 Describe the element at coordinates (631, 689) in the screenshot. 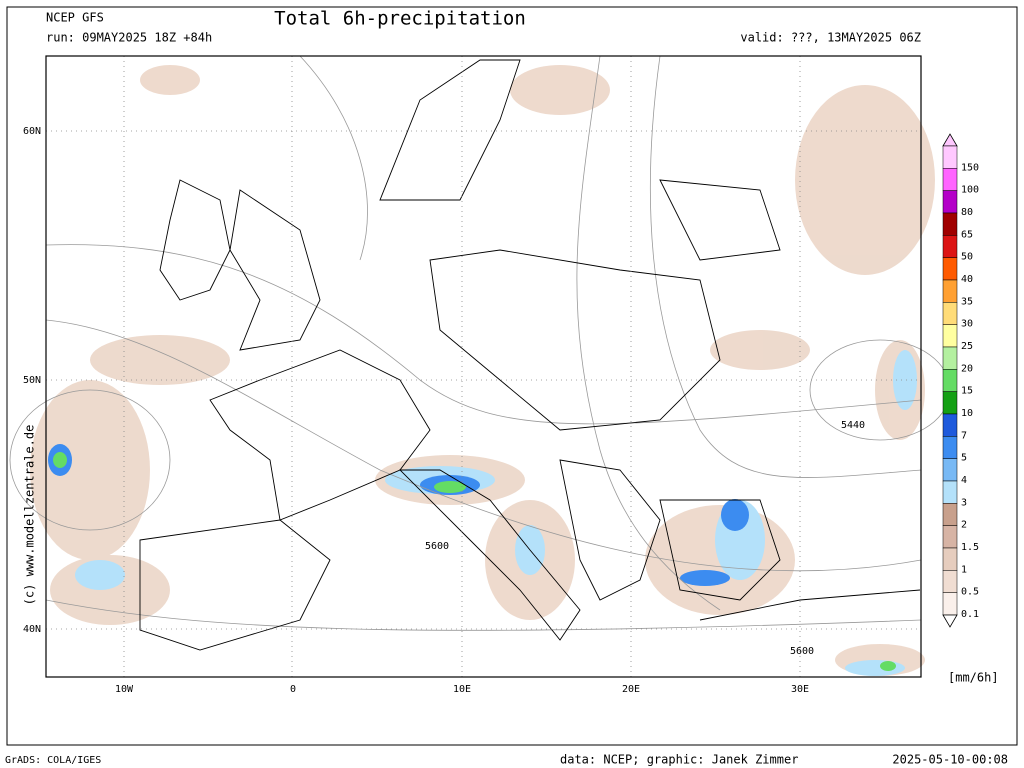

I see `longitude-label: 20E` at that location.